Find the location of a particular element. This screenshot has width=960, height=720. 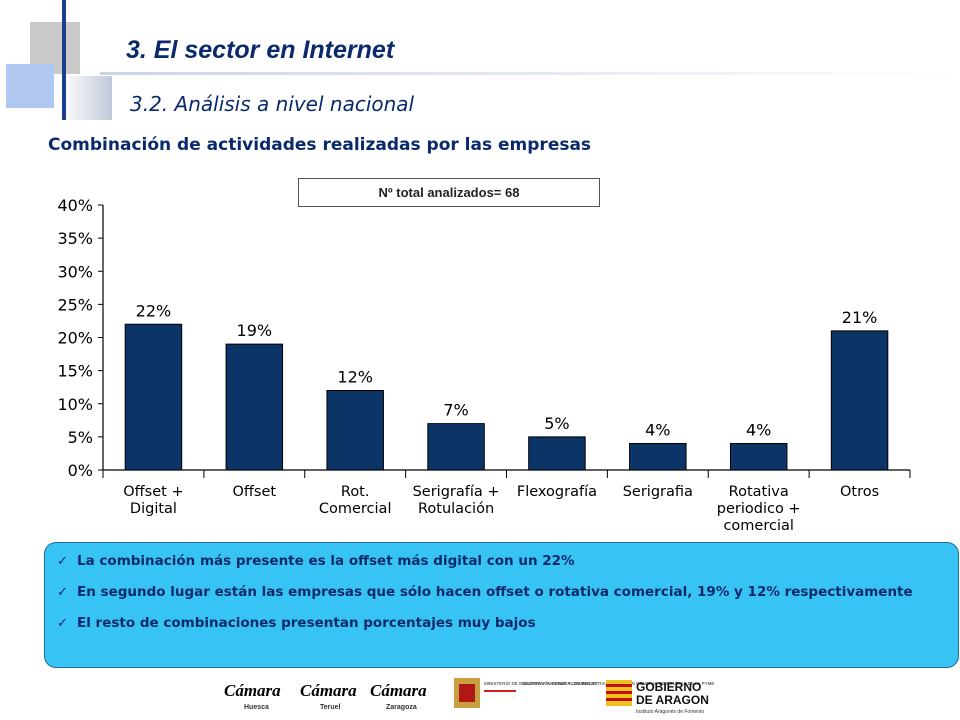

y-tick-label: 5% is located at coordinates (80, 437).